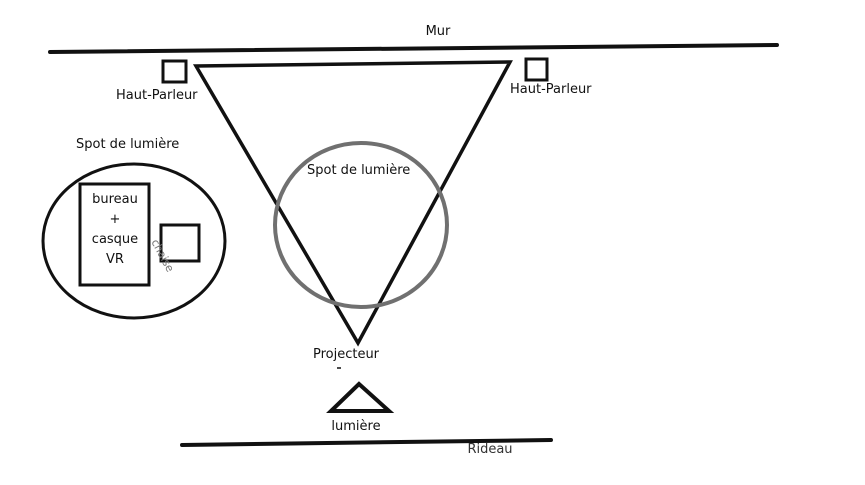 Image resolution: width=865 pixels, height=485 pixels. Describe the element at coordinates (551, 89) in the screenshot. I see `speaker-right-label: Haut-Parleur` at that location.